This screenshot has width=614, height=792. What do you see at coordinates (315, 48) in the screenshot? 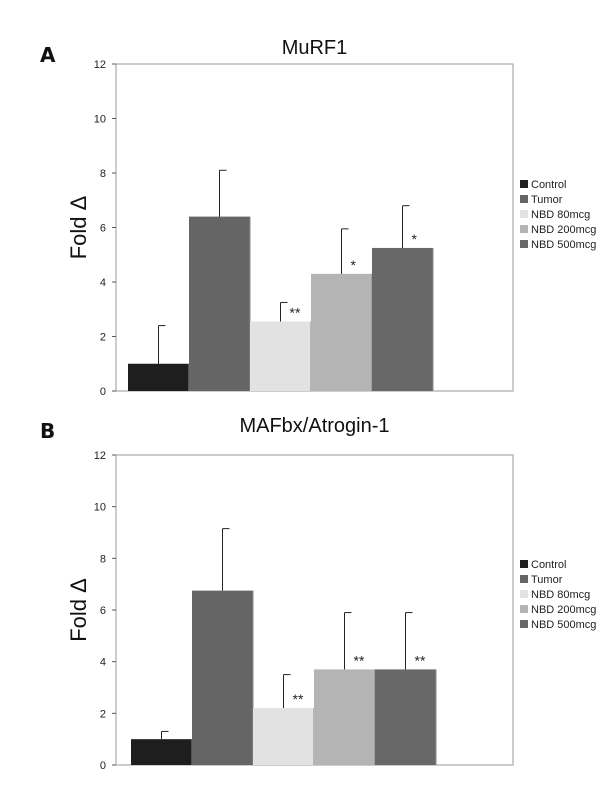
I see `chart-title: MuRF1` at bounding box center [315, 48].